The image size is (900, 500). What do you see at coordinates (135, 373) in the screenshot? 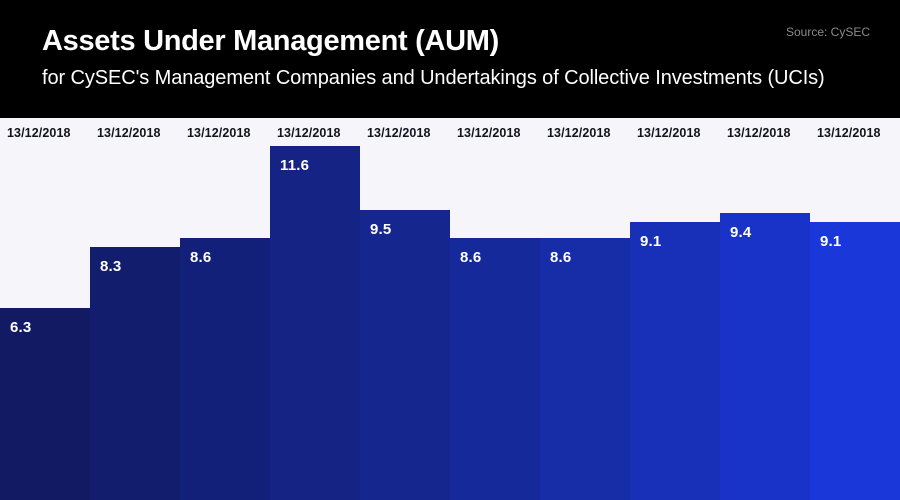
I see `bar: 8.3` at bounding box center [135, 373].